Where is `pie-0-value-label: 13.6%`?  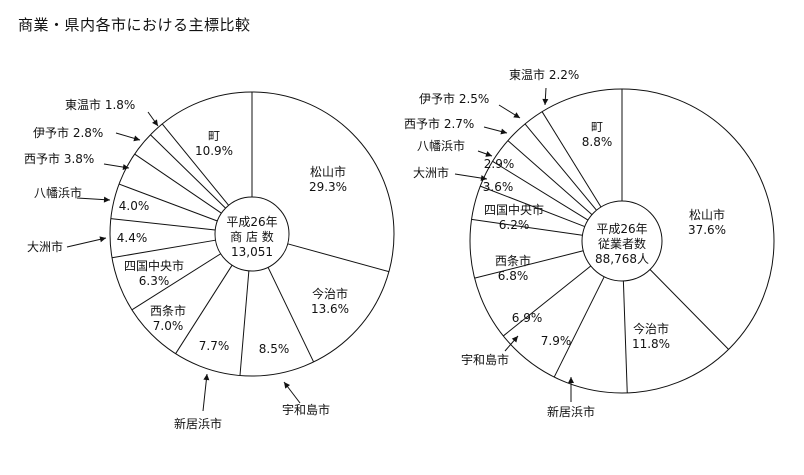 pie-0-value-label: 13.6% is located at coordinates (330, 309).